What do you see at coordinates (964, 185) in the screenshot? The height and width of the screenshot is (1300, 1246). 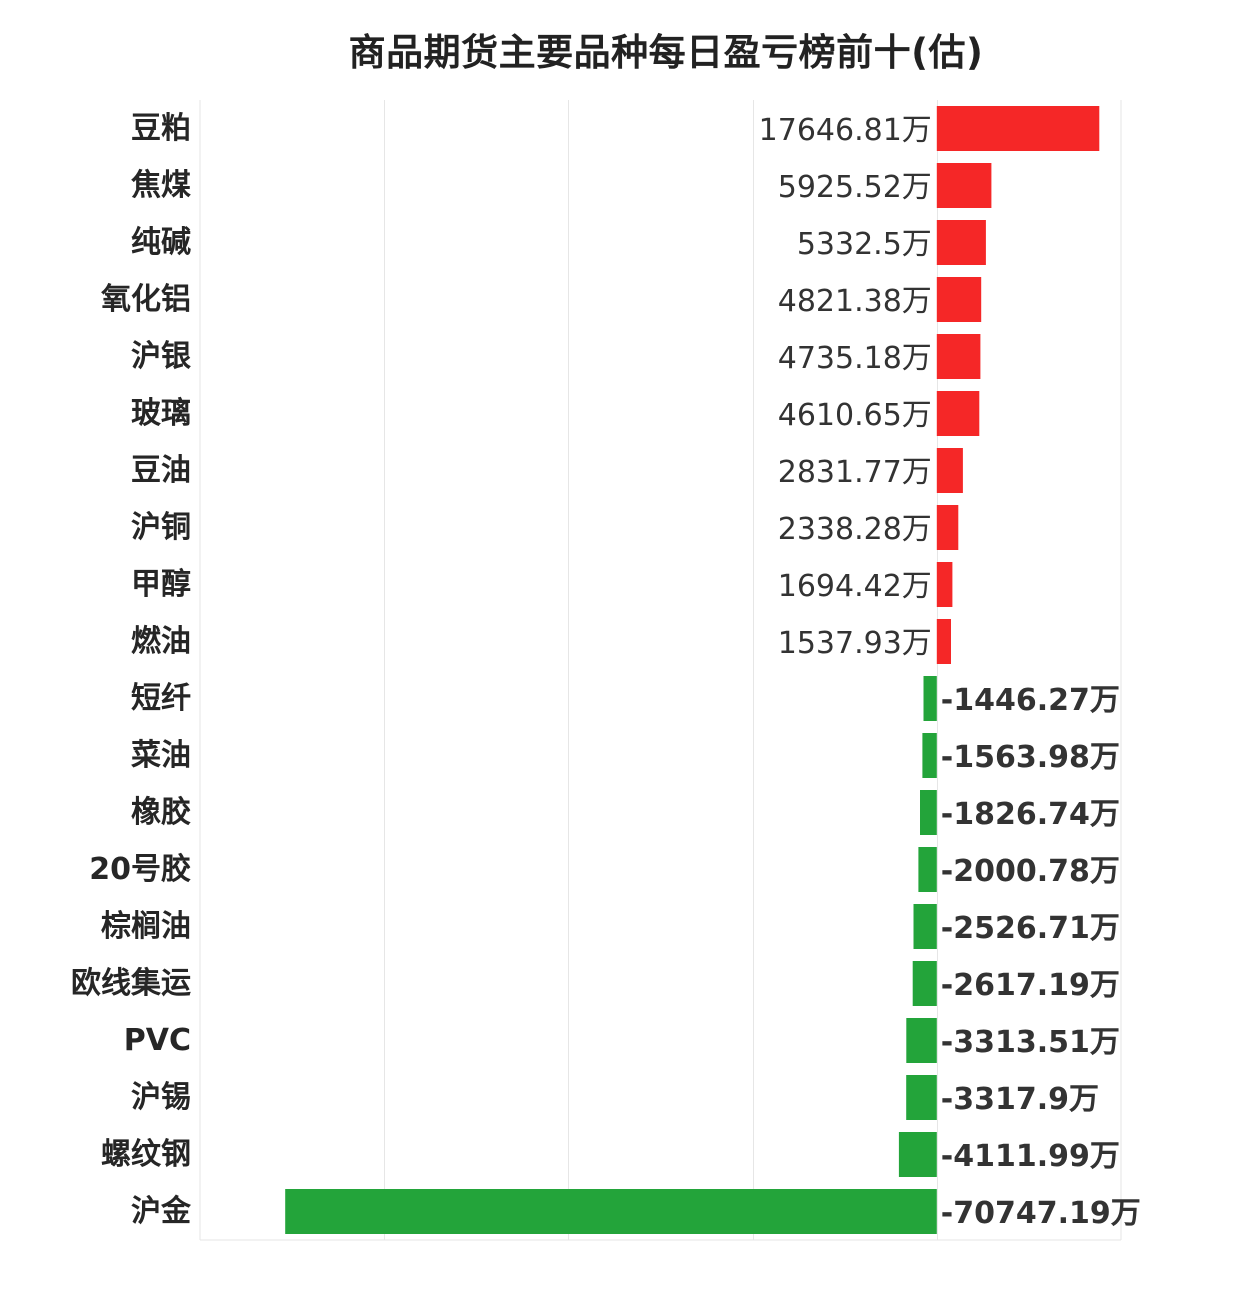 I see `bar-焦煤` at bounding box center [964, 185].